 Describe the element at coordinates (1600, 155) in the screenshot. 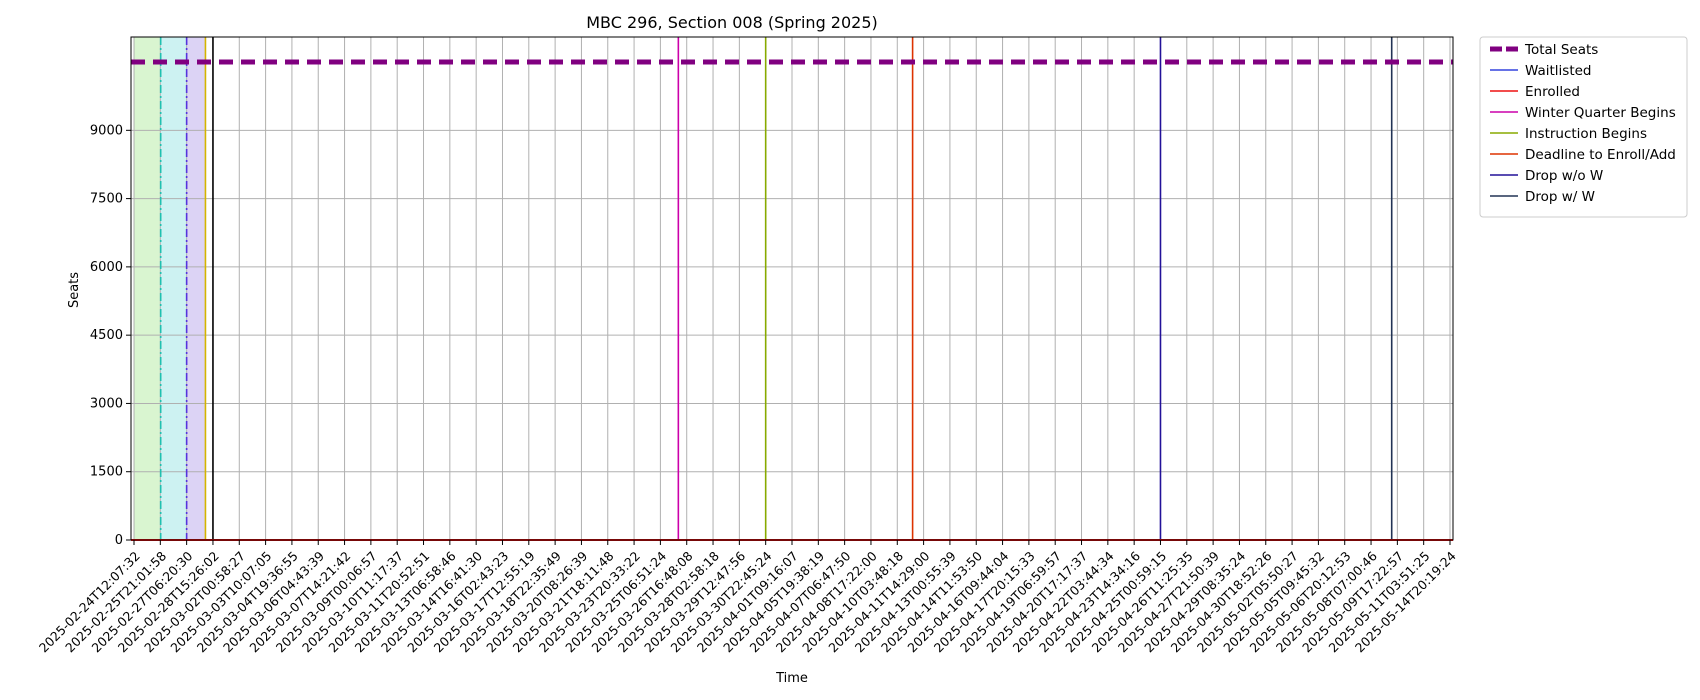

I see `legend-entry-label: Deadline to Enroll/Add` at that location.